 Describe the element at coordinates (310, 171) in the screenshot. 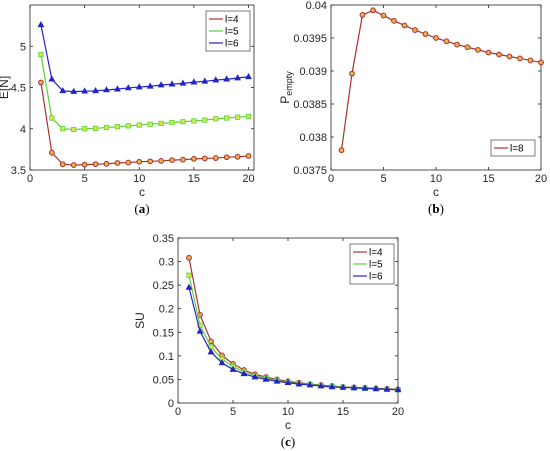

I see `y-tick-label: 0.0375` at that location.